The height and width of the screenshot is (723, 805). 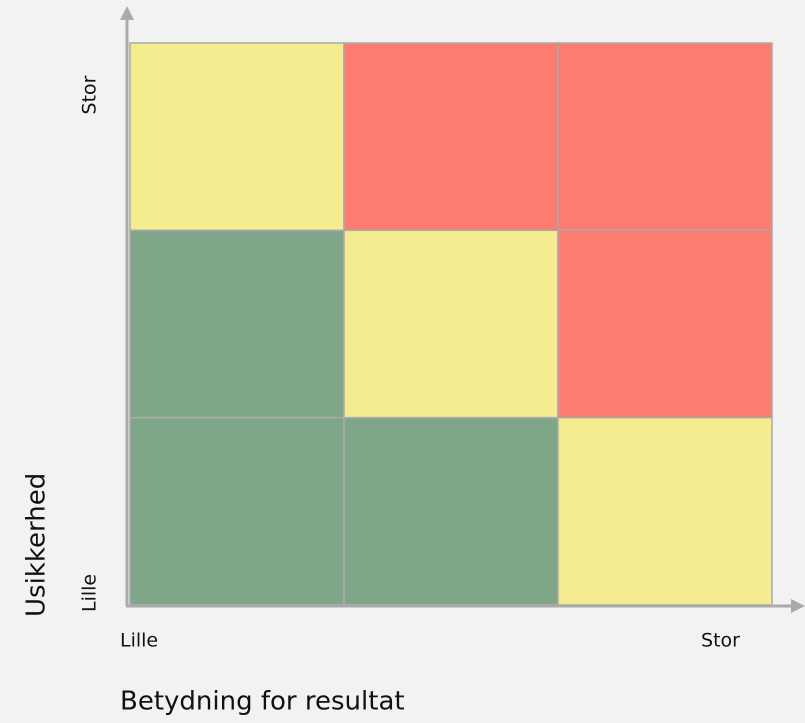 I want to click on x-low-label: Lille, so click(x=139, y=641).